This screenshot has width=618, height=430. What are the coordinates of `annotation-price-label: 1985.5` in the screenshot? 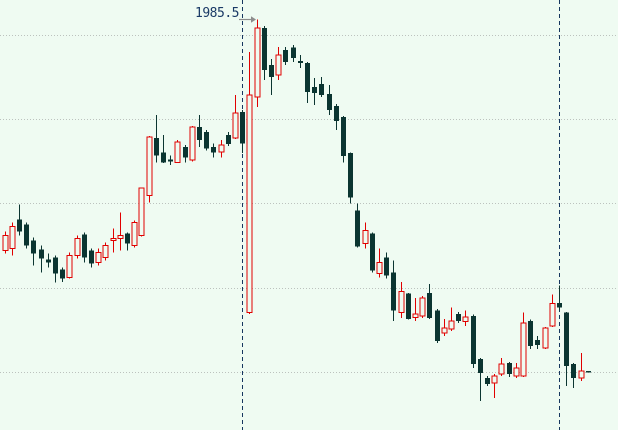 It's located at (217, 13).